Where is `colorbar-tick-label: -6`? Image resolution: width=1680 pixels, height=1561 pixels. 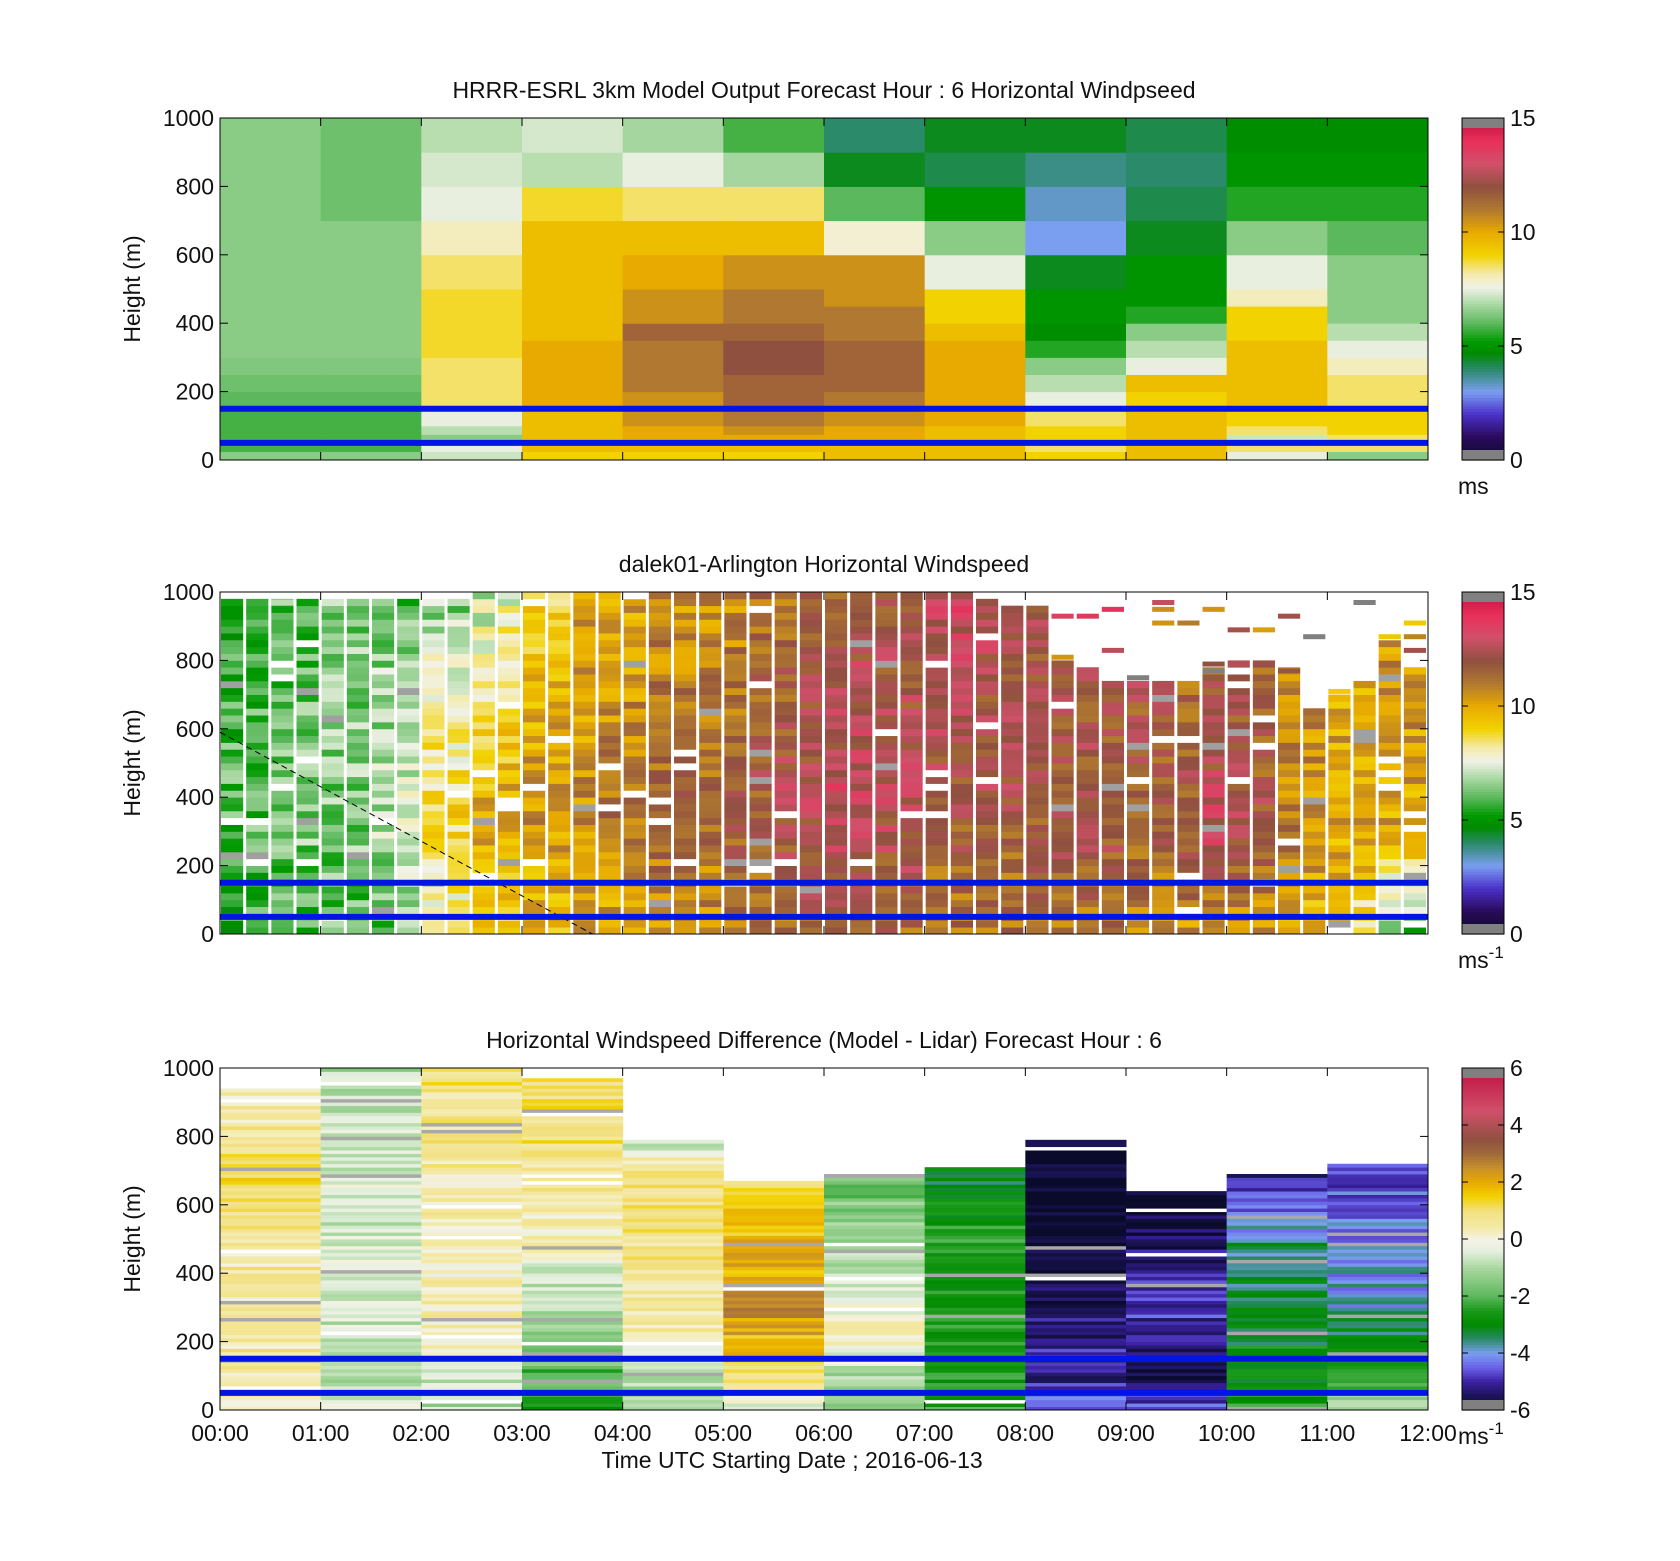 colorbar-tick-label: -6 is located at coordinates (1520, 1410).